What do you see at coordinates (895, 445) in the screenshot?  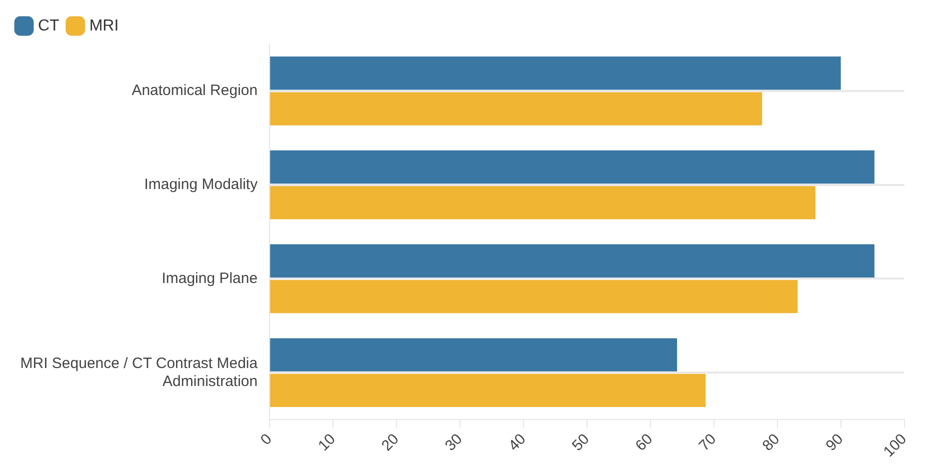 I see `x-tick-label: 100` at bounding box center [895, 445].